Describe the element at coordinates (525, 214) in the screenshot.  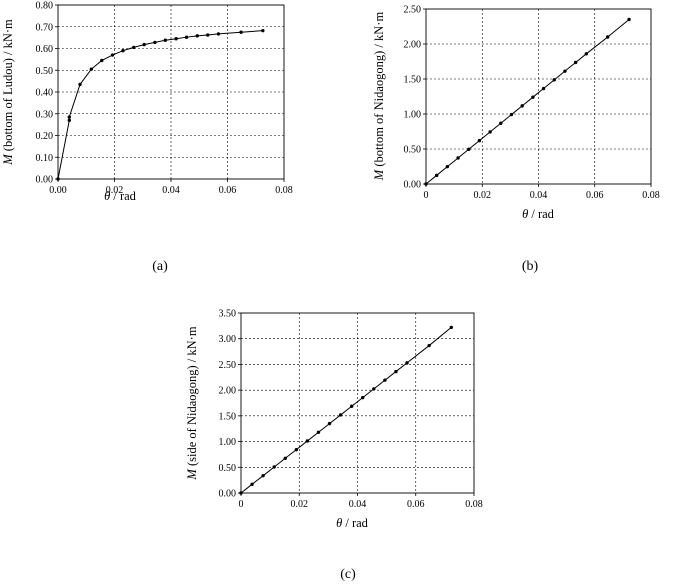
I see `x-axis-symbol: θ` at that location.